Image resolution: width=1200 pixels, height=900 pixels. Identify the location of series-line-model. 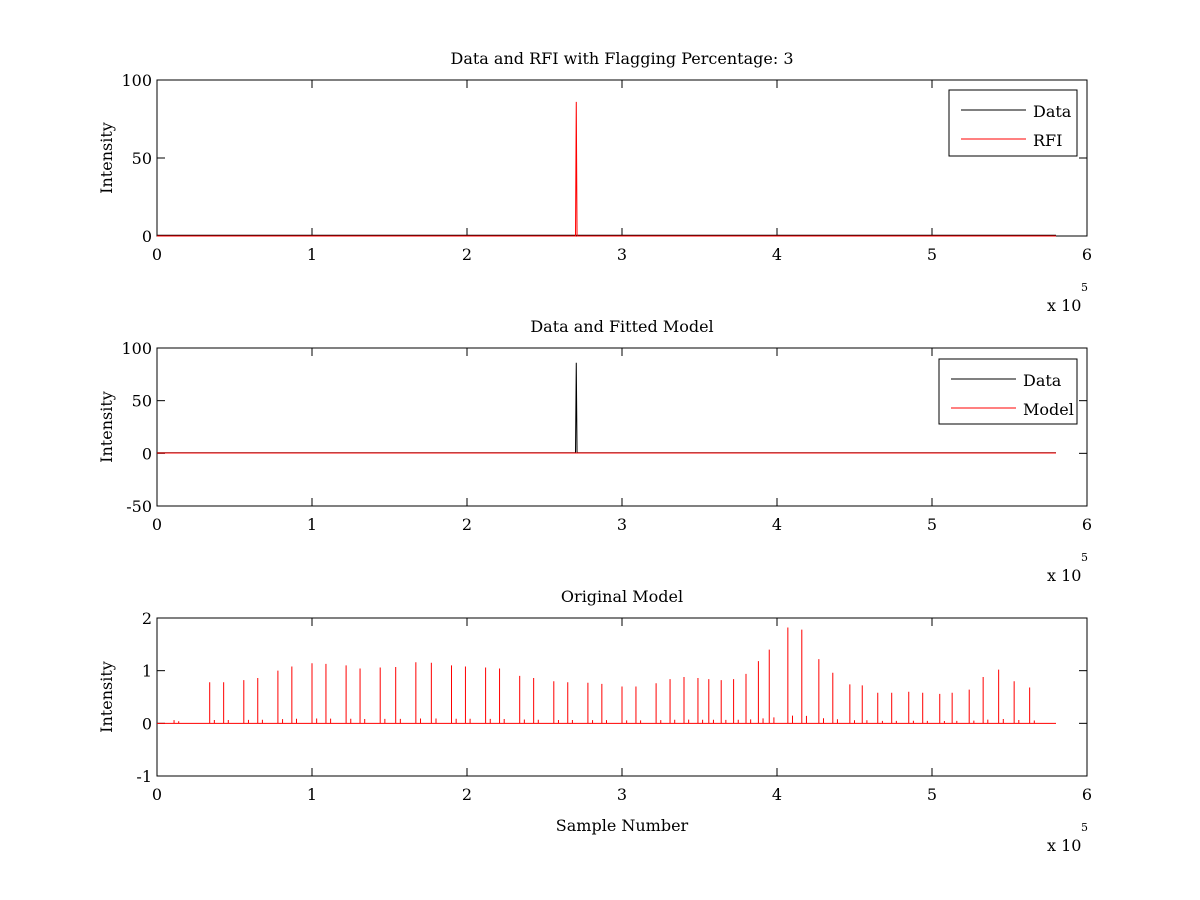
(606, 675).